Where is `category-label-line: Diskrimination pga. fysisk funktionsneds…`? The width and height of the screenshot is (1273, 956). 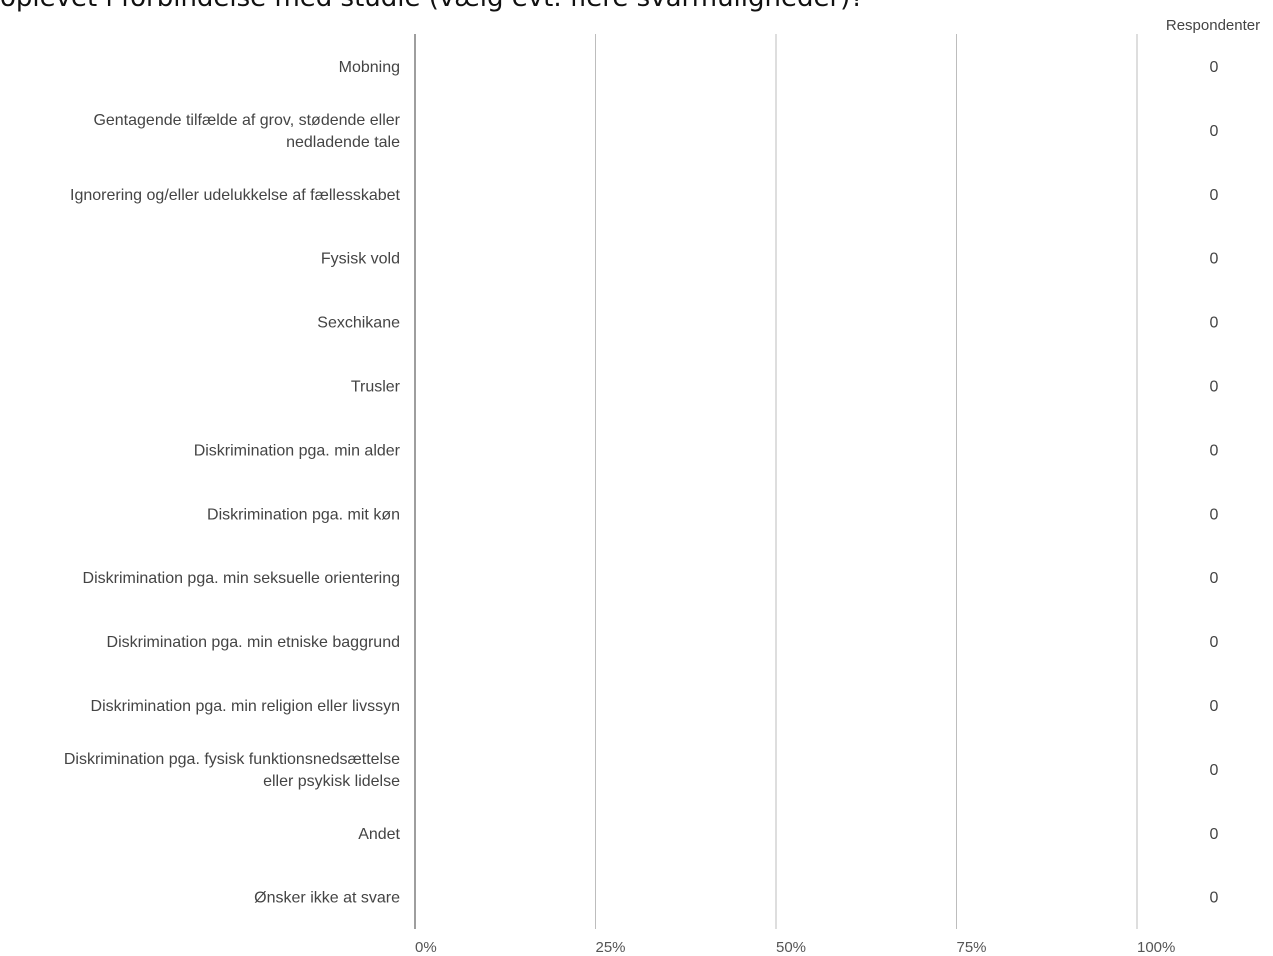 category-label-line: Diskrimination pga. fysisk funktionsneds… is located at coordinates (232, 759).